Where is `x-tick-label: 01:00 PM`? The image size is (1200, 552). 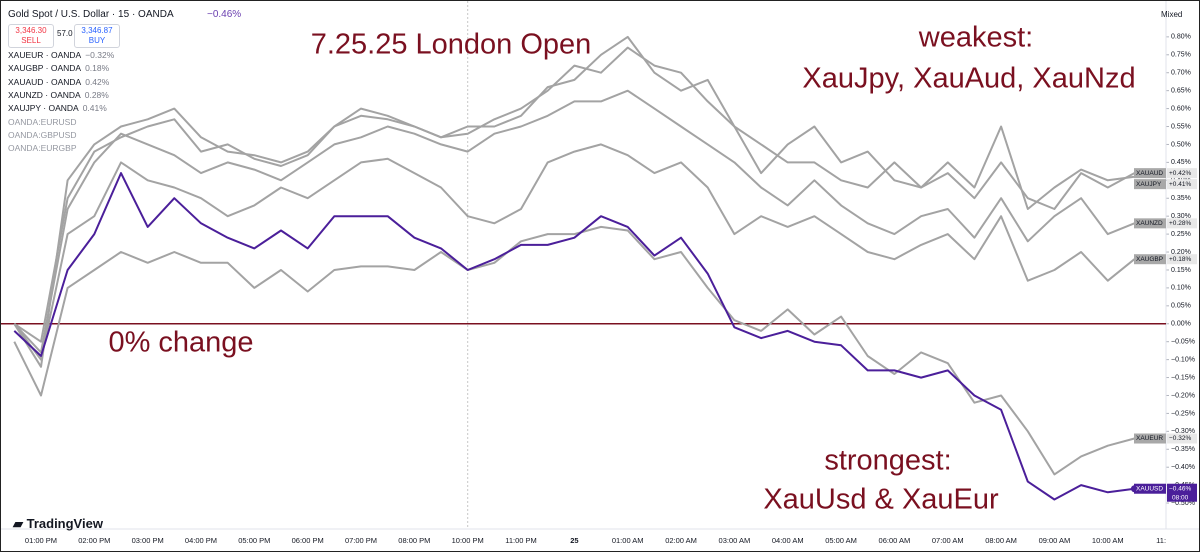
x-tick-label: 01:00 PM is located at coordinates (41, 540).